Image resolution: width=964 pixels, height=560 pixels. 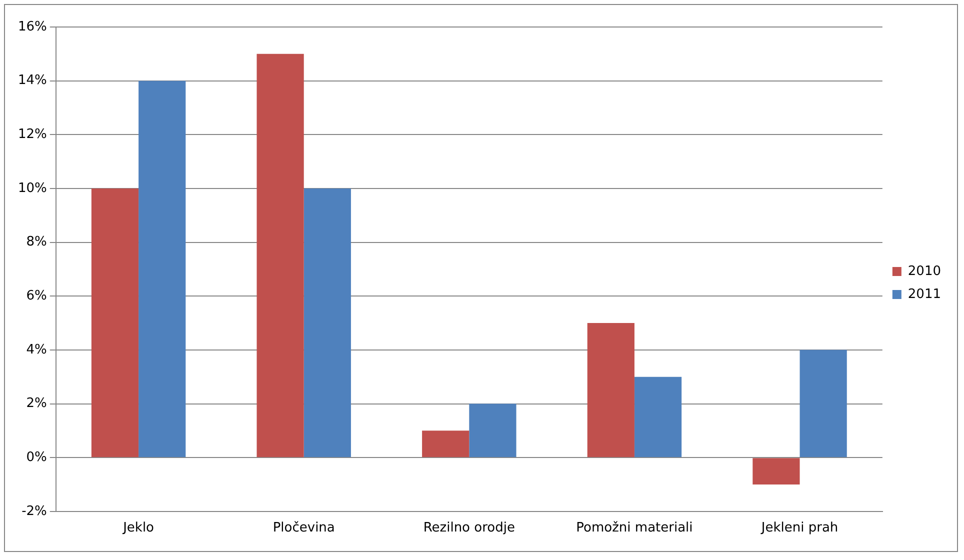 I want to click on y-tick-label: 0%, so click(x=36, y=457).